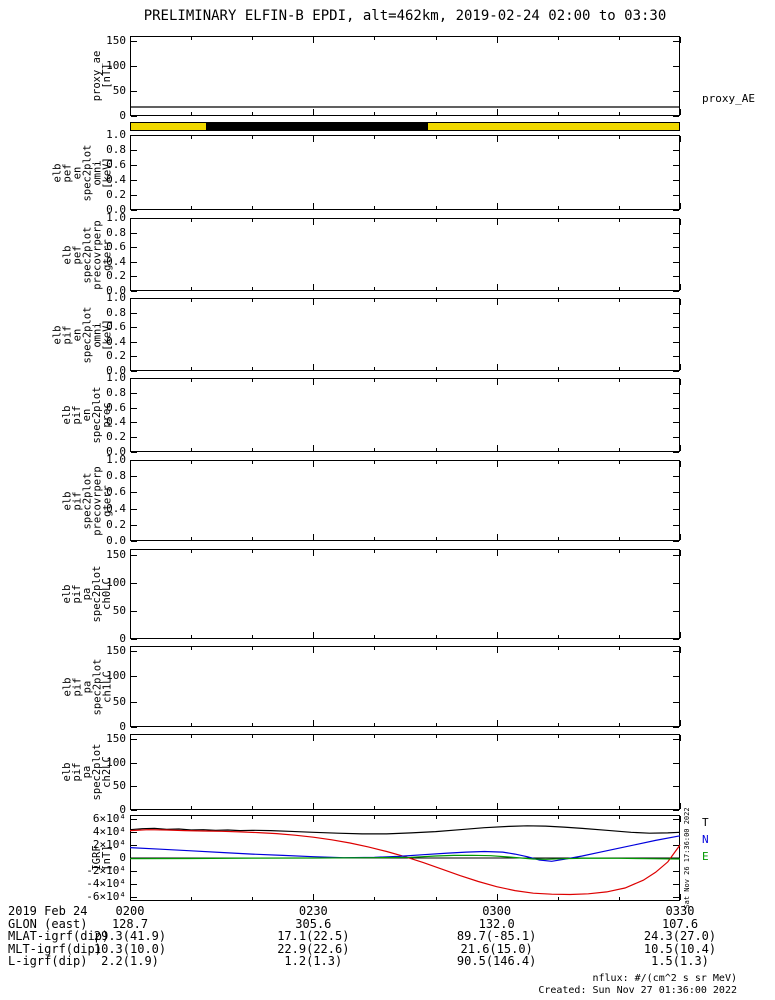 The width and height of the screenshot is (775, 1000). I want to click on series-line-#dd0000, so click(405, 862).